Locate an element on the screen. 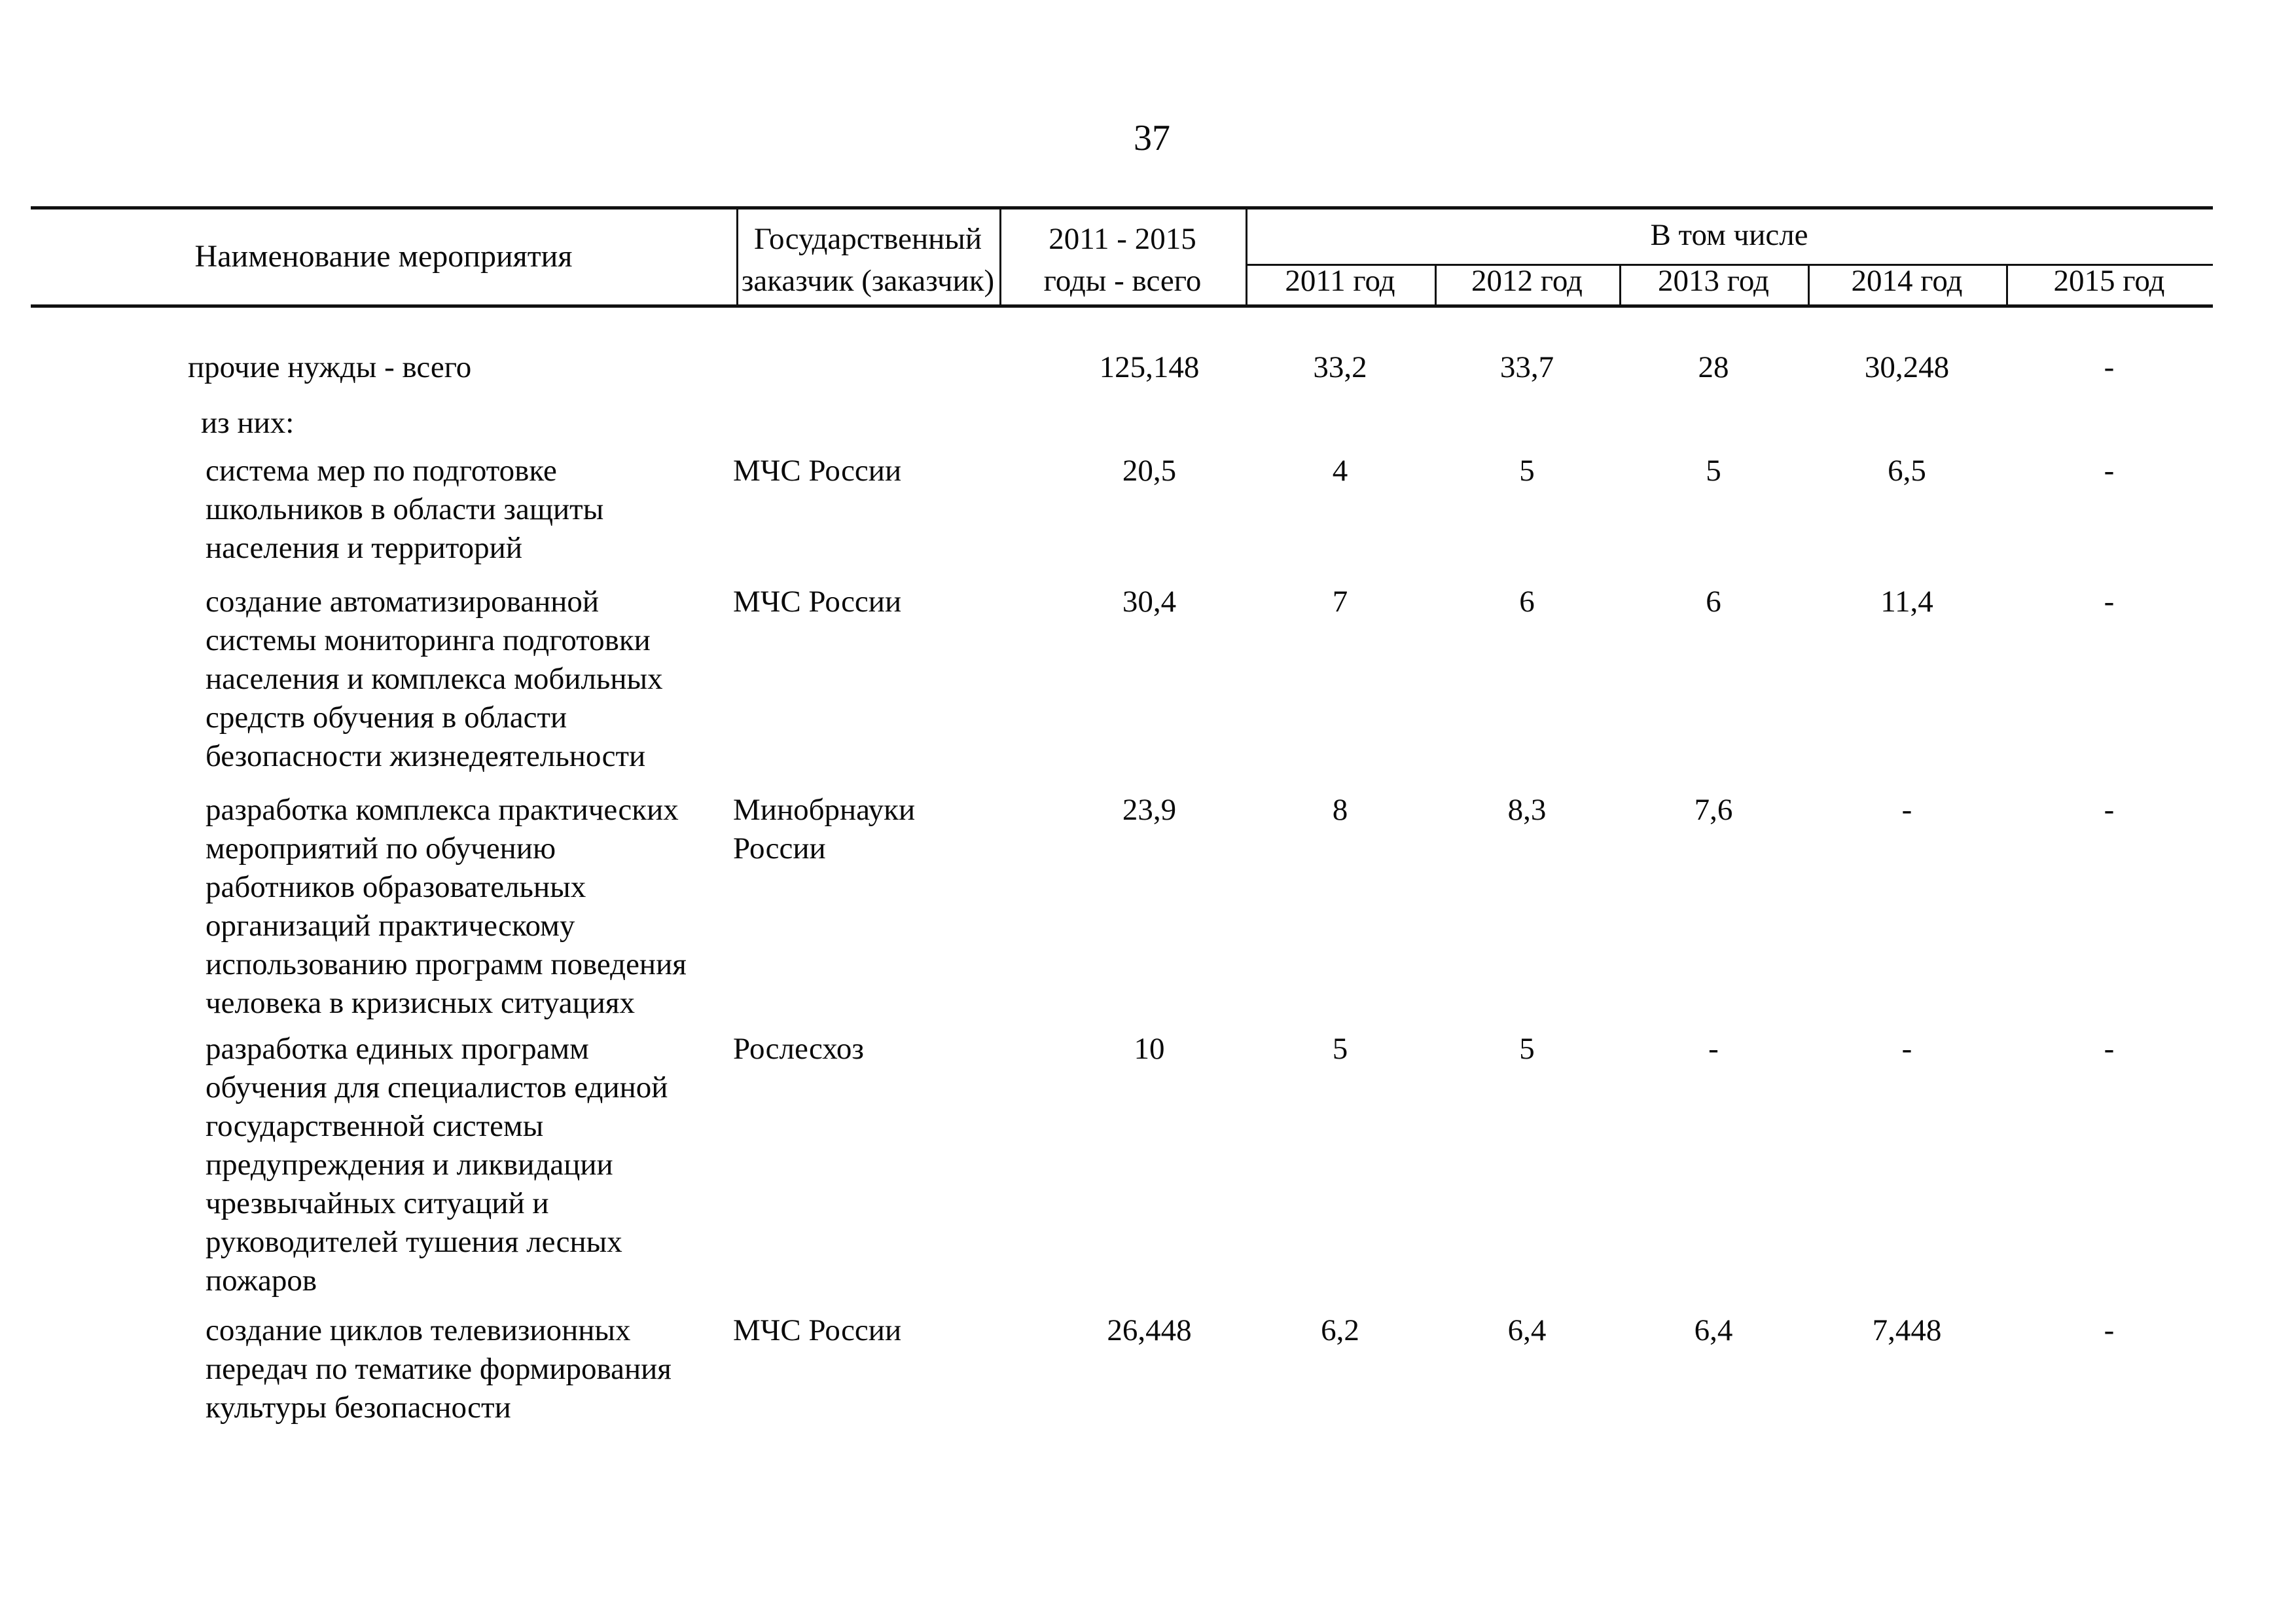 The height and width of the screenshot is (1623, 2296). row-value-2013: 7,6 is located at coordinates (1713, 810).